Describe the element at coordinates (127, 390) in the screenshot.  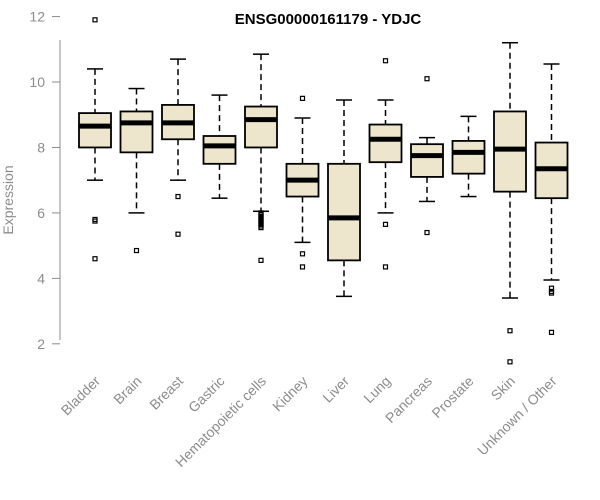
I see `x-tick-label: Brain` at that location.